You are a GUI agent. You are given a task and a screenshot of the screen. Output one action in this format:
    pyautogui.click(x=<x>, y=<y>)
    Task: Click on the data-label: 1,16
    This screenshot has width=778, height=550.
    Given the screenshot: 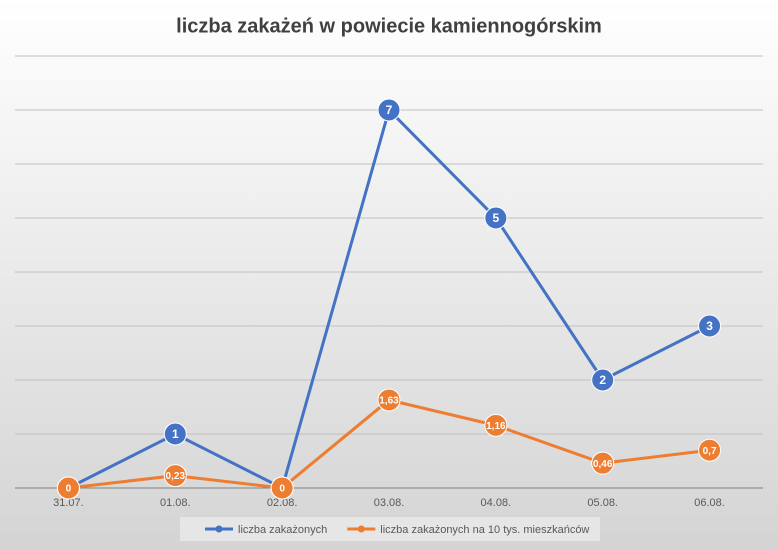 What is the action you would take?
    pyautogui.click(x=496, y=426)
    